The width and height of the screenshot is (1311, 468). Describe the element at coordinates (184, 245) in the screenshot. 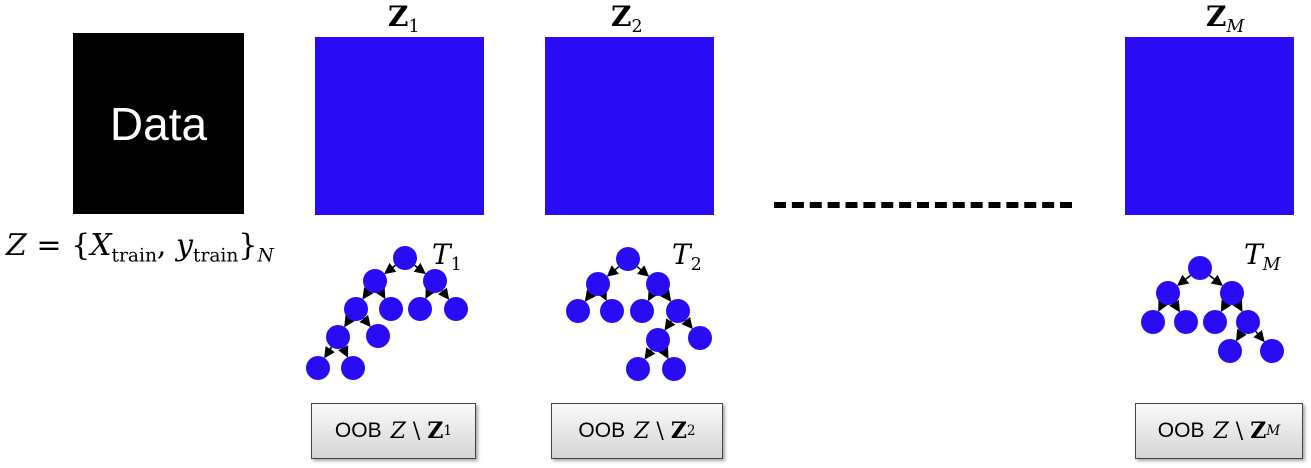

I see `formula-y: y` at that location.